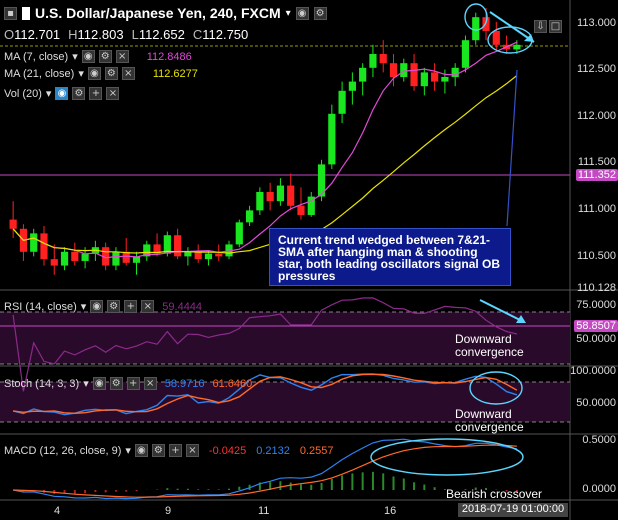 The image size is (618, 520). I want to click on low-value: 112.652, so click(161, 34).